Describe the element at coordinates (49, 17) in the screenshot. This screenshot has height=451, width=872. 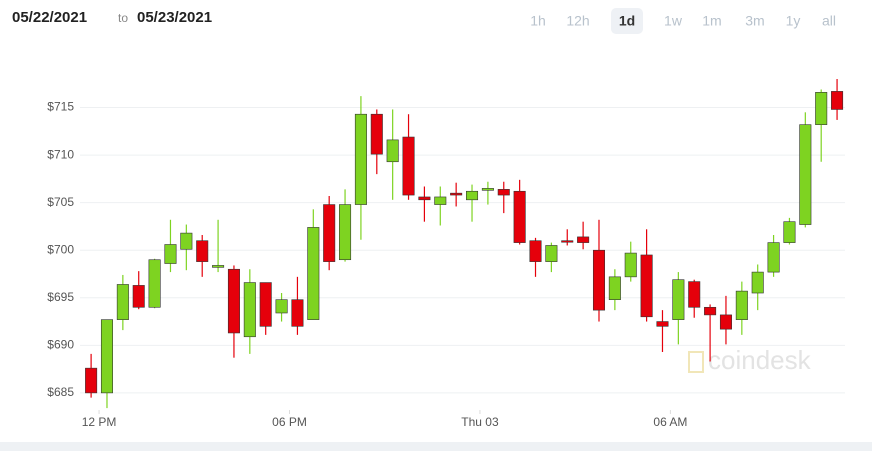
I see `date-from: 05/22/2021` at that location.